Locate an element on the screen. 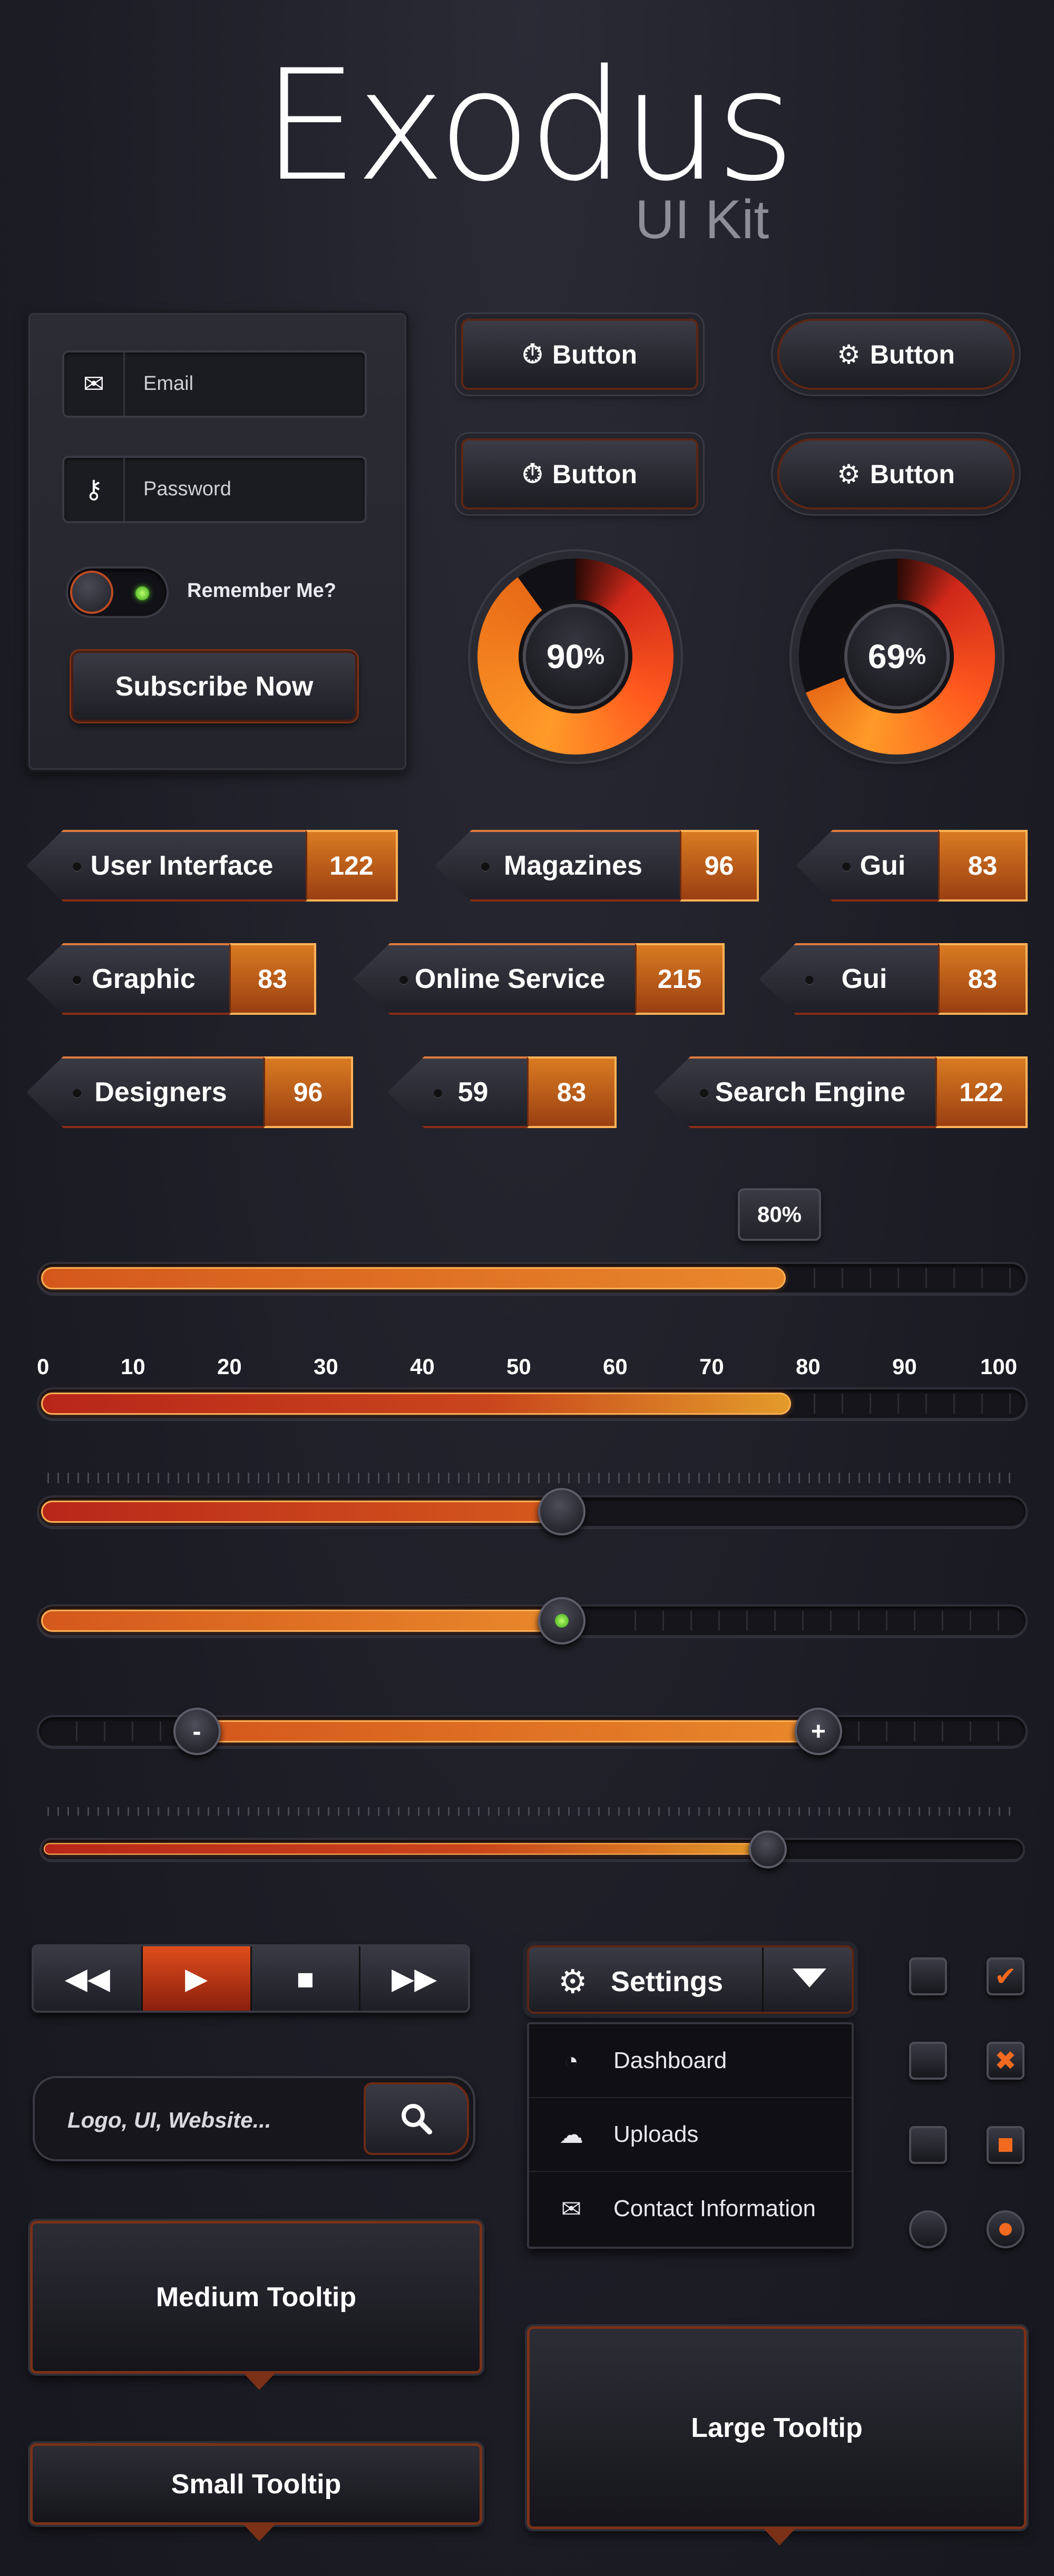  checkbox-crossed: ✖ is located at coordinates (1006, 2061).